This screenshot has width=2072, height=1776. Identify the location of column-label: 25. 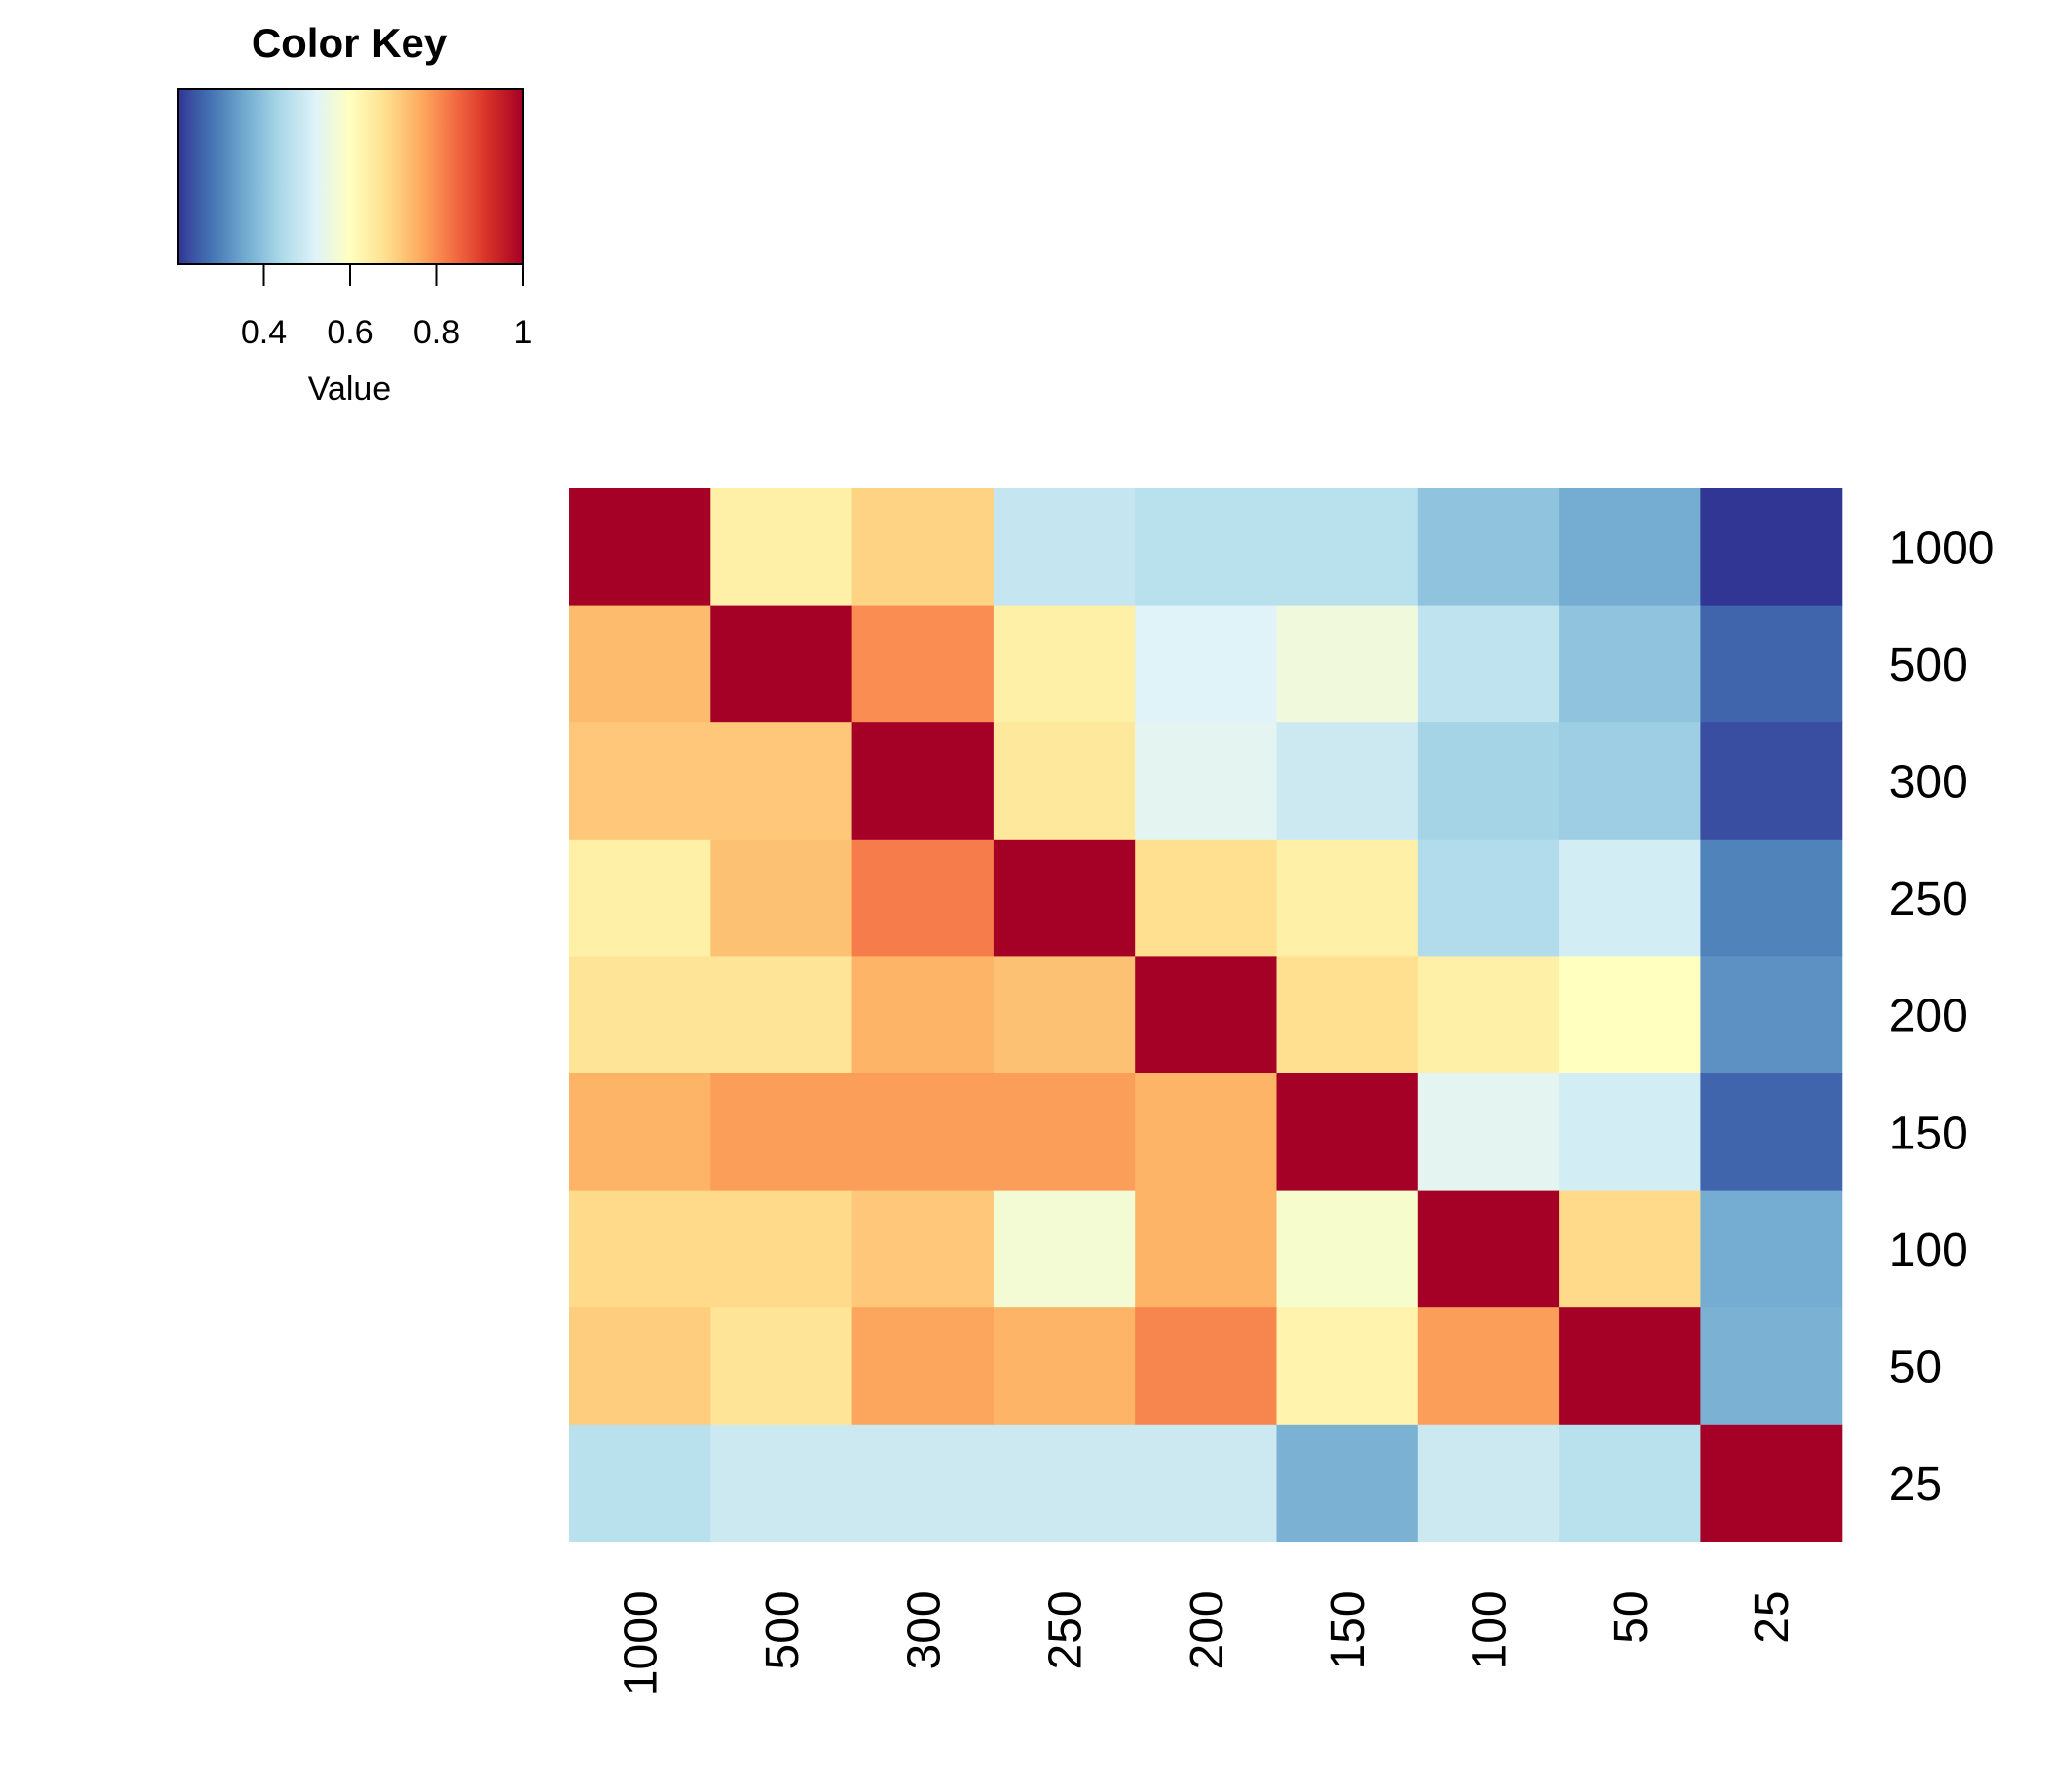
(1773, 1617).